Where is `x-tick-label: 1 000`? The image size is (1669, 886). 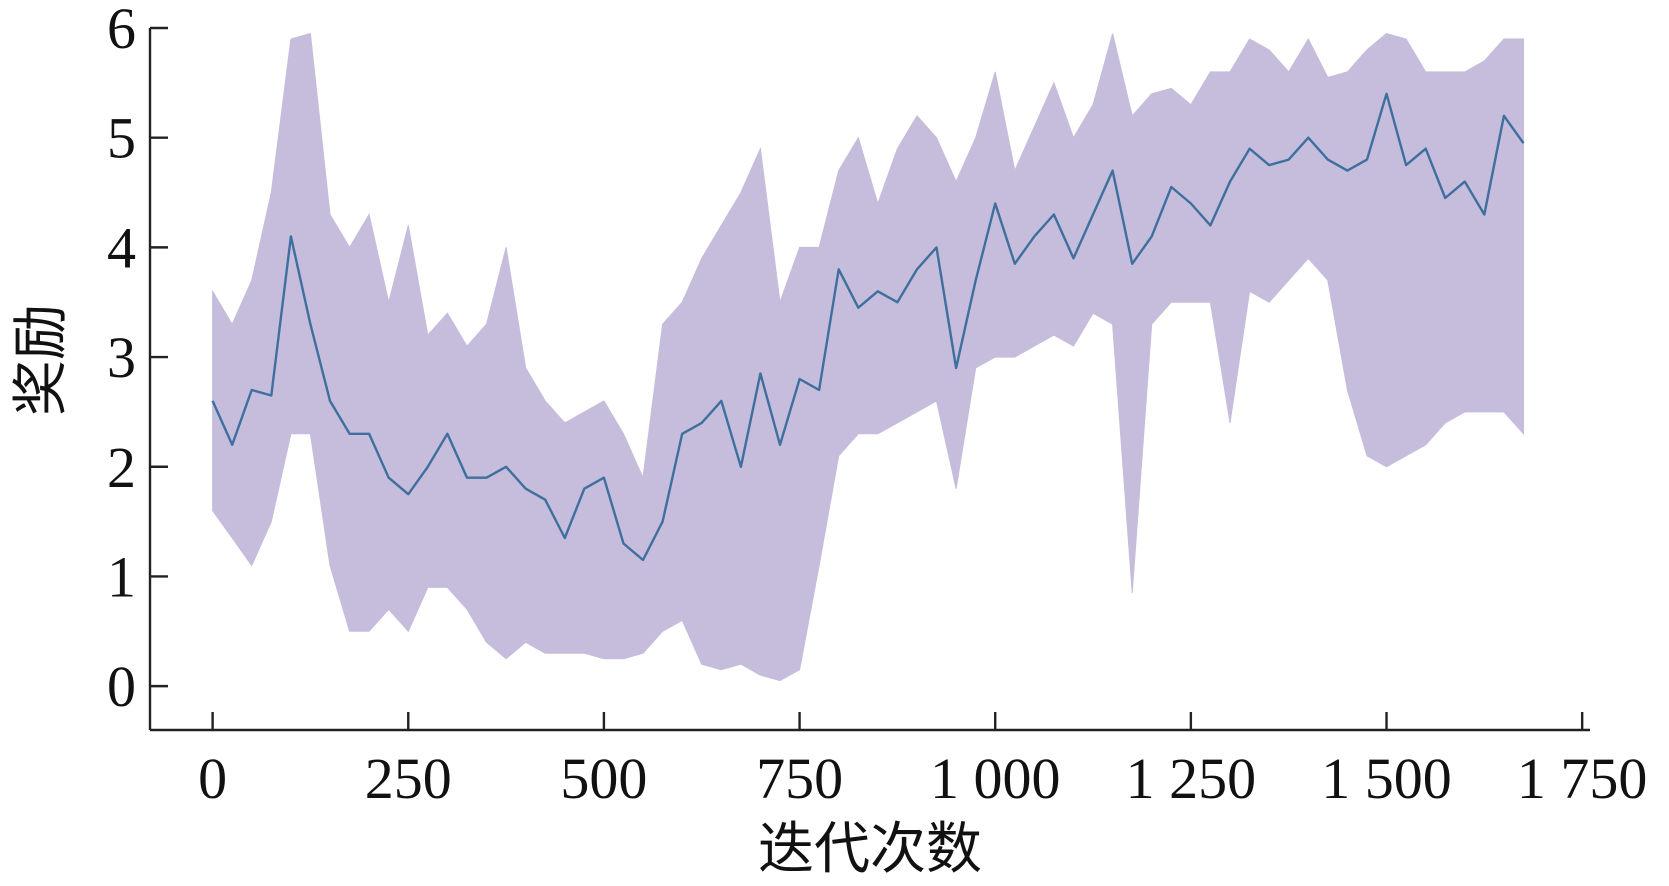 x-tick-label: 1 000 is located at coordinates (995, 778).